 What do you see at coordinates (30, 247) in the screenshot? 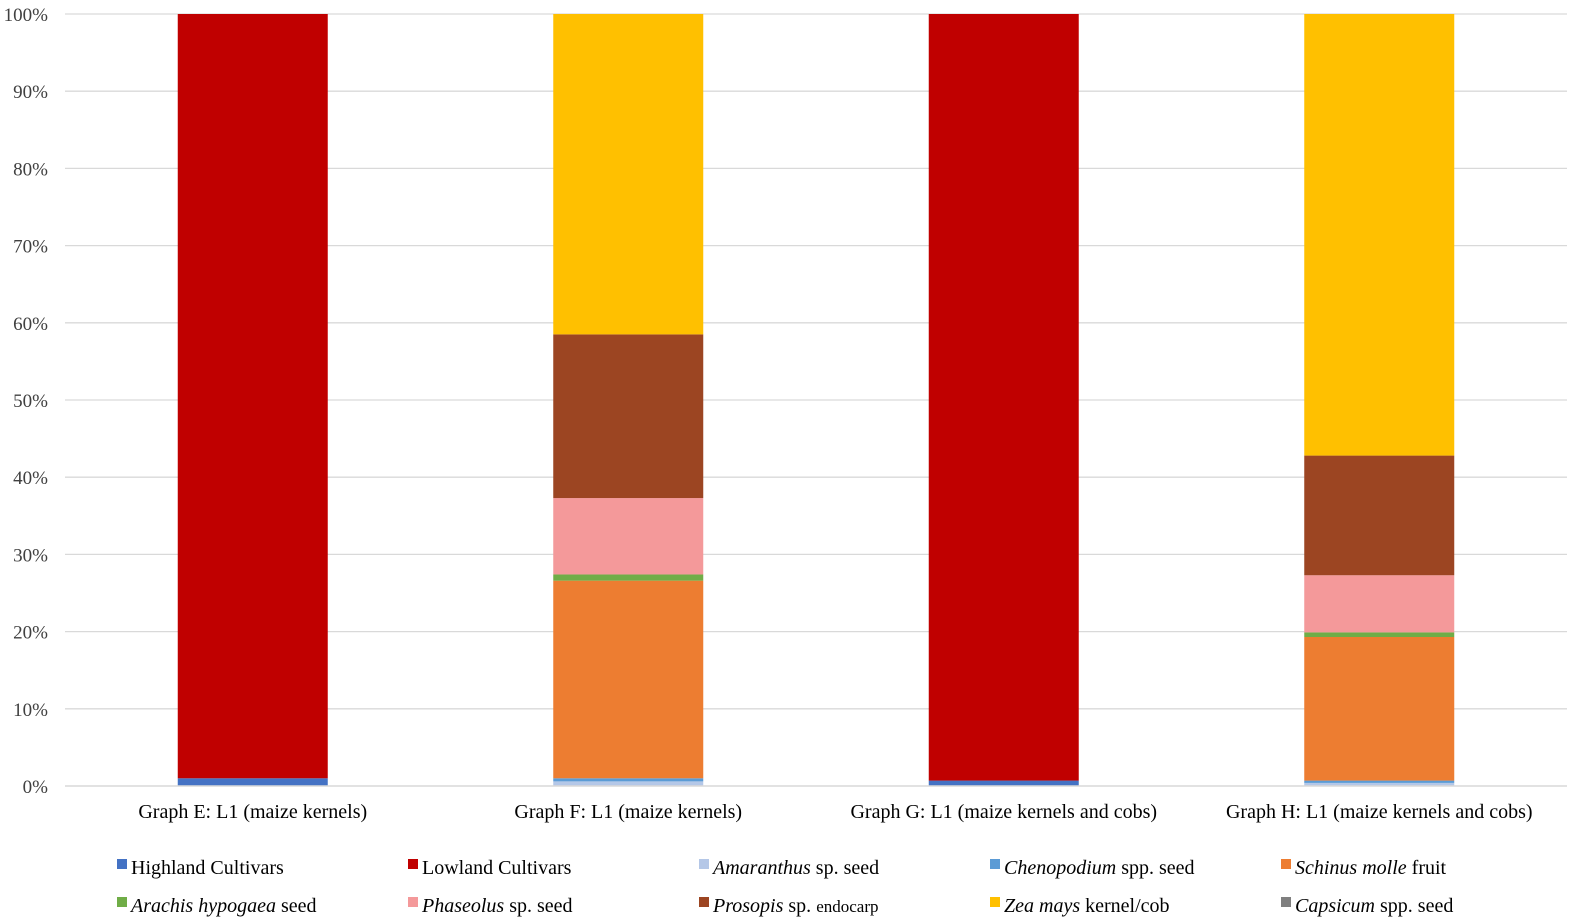
I see `y-tick-label: 70%` at bounding box center [30, 247].